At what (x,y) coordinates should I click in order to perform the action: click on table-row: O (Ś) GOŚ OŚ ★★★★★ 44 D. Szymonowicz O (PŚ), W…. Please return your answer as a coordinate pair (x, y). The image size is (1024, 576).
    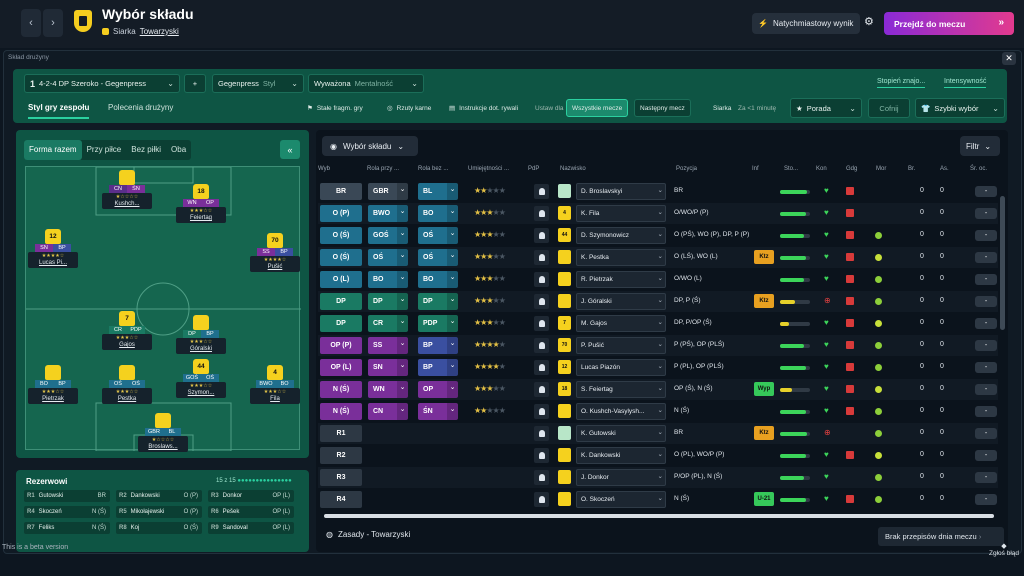
    Looking at the image, I should click on (658, 235).